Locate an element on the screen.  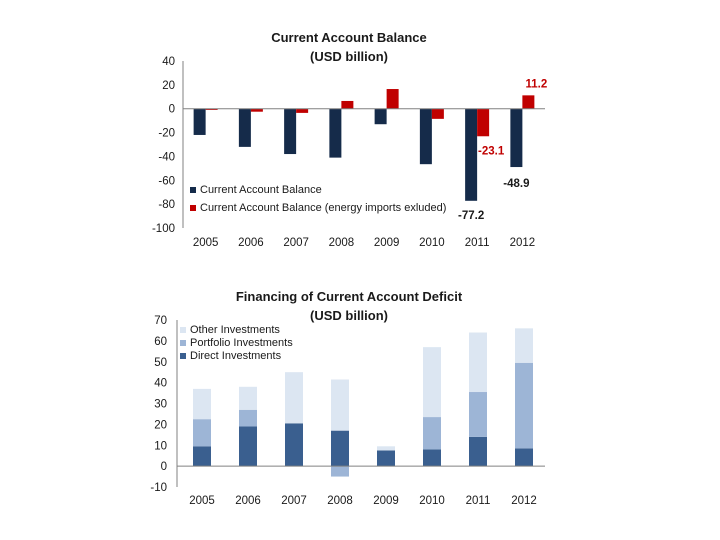
chart1-x-tick-label: 2010 is located at coordinates (432, 243).